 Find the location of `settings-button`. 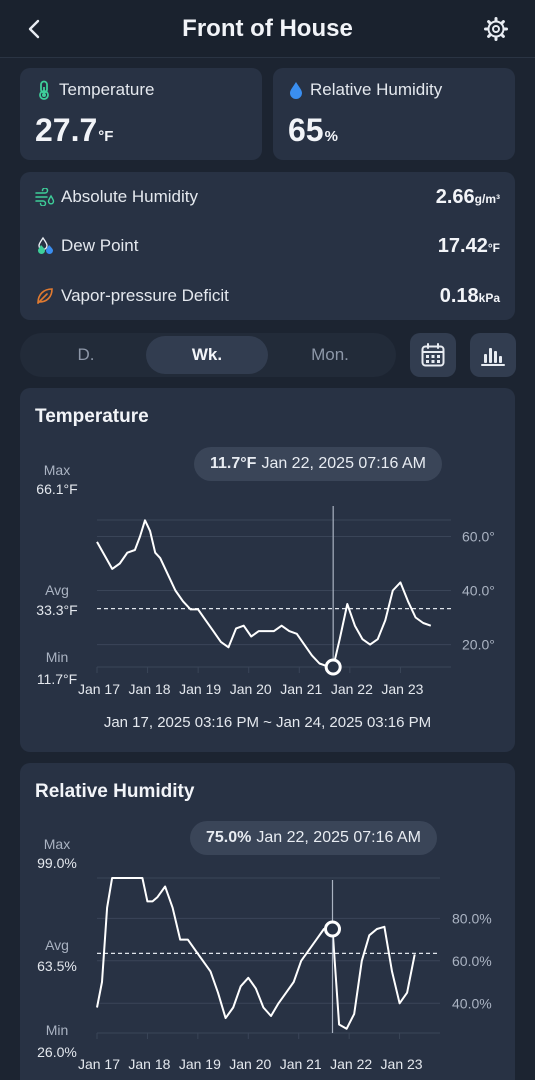

settings-button is located at coordinates (496, 29).